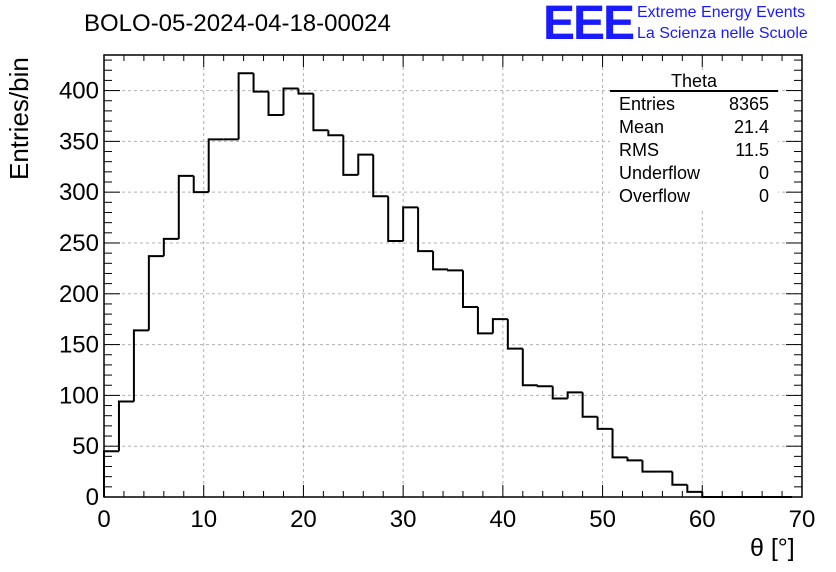  What do you see at coordinates (203, 519) in the screenshot?
I see `x-tick-label: 10` at bounding box center [203, 519].